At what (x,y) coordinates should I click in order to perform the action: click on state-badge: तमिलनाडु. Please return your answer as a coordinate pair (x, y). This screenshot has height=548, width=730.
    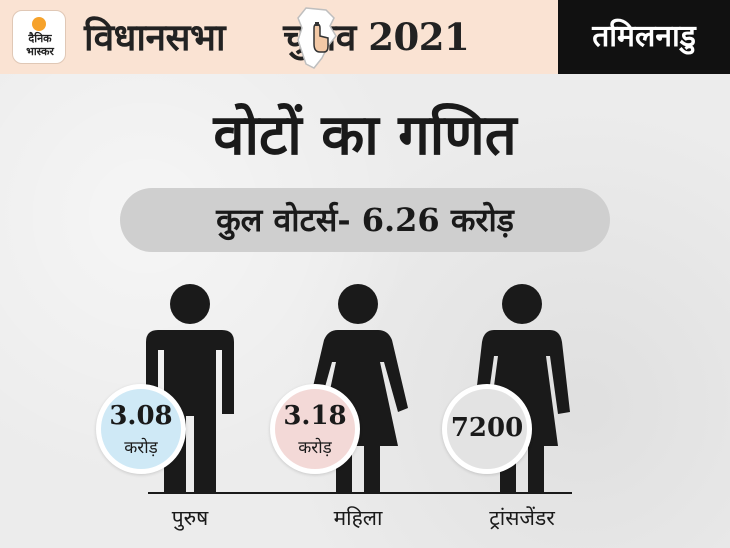
    Looking at the image, I should click on (644, 37).